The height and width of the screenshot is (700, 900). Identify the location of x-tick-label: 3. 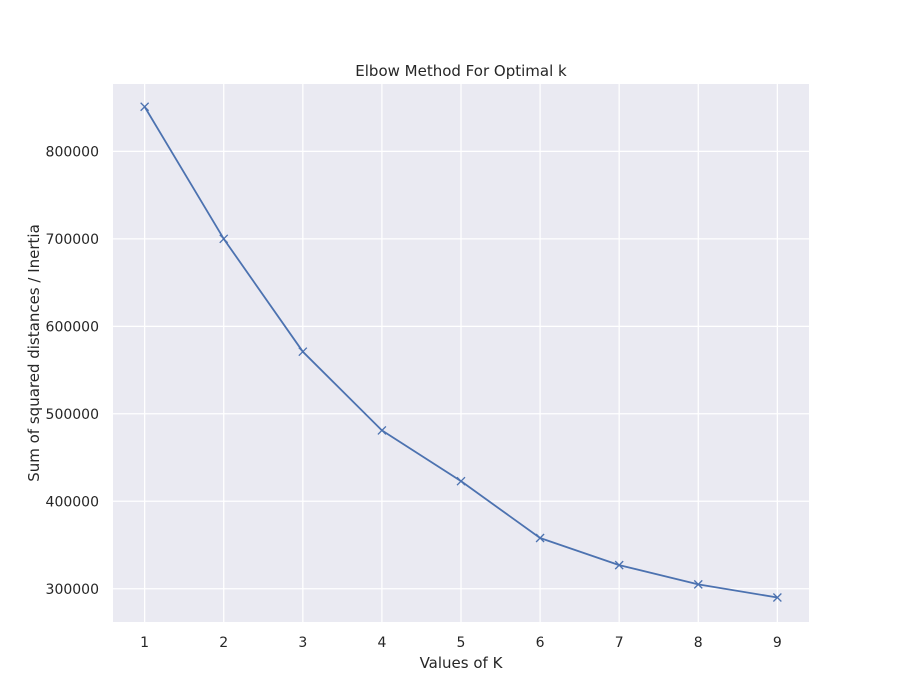
(302, 643).